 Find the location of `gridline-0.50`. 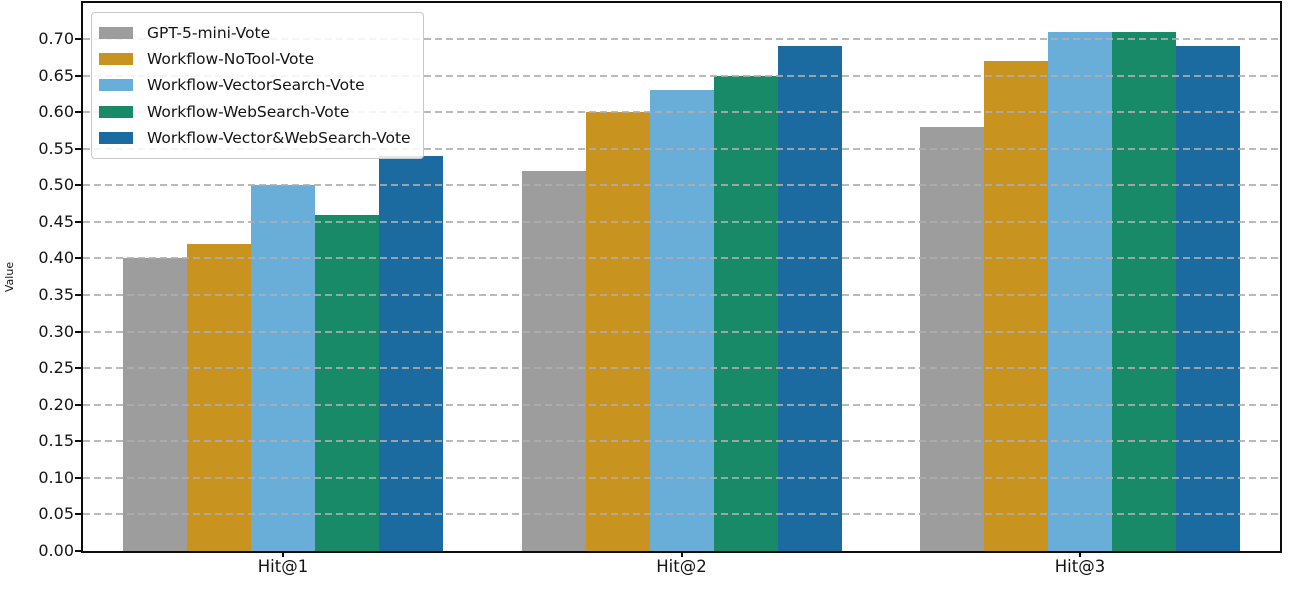

gridline-0.50 is located at coordinates (681, 185).